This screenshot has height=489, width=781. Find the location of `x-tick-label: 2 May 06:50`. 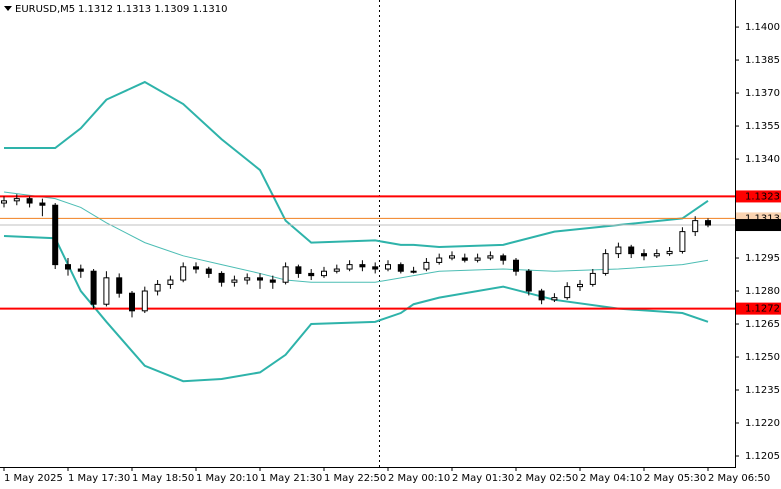

x-tick-label: 2 May 06:50 is located at coordinates (739, 478).